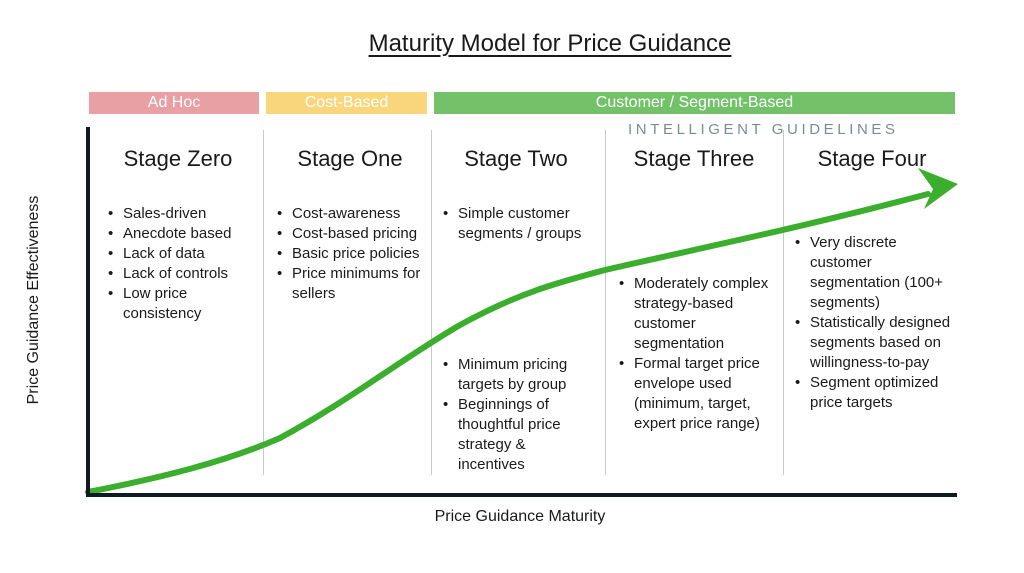  Describe the element at coordinates (520, 516) in the screenshot. I see `x-axis-label: Price Guidance Maturity` at that location.